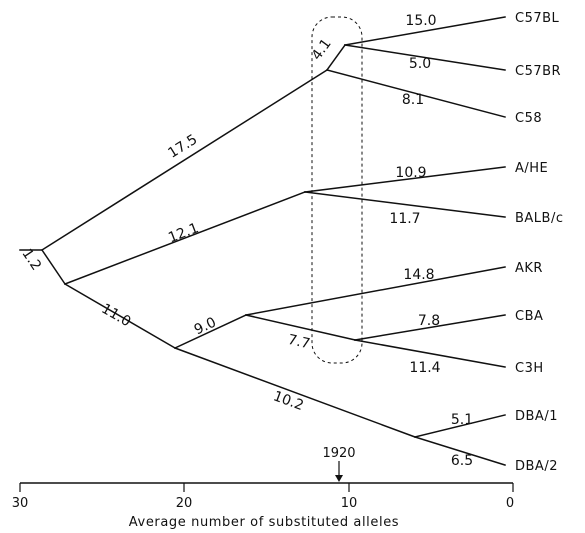  What do you see at coordinates (531, 168) in the screenshot?
I see `leaf-label-ahe: A/HE` at bounding box center [531, 168].